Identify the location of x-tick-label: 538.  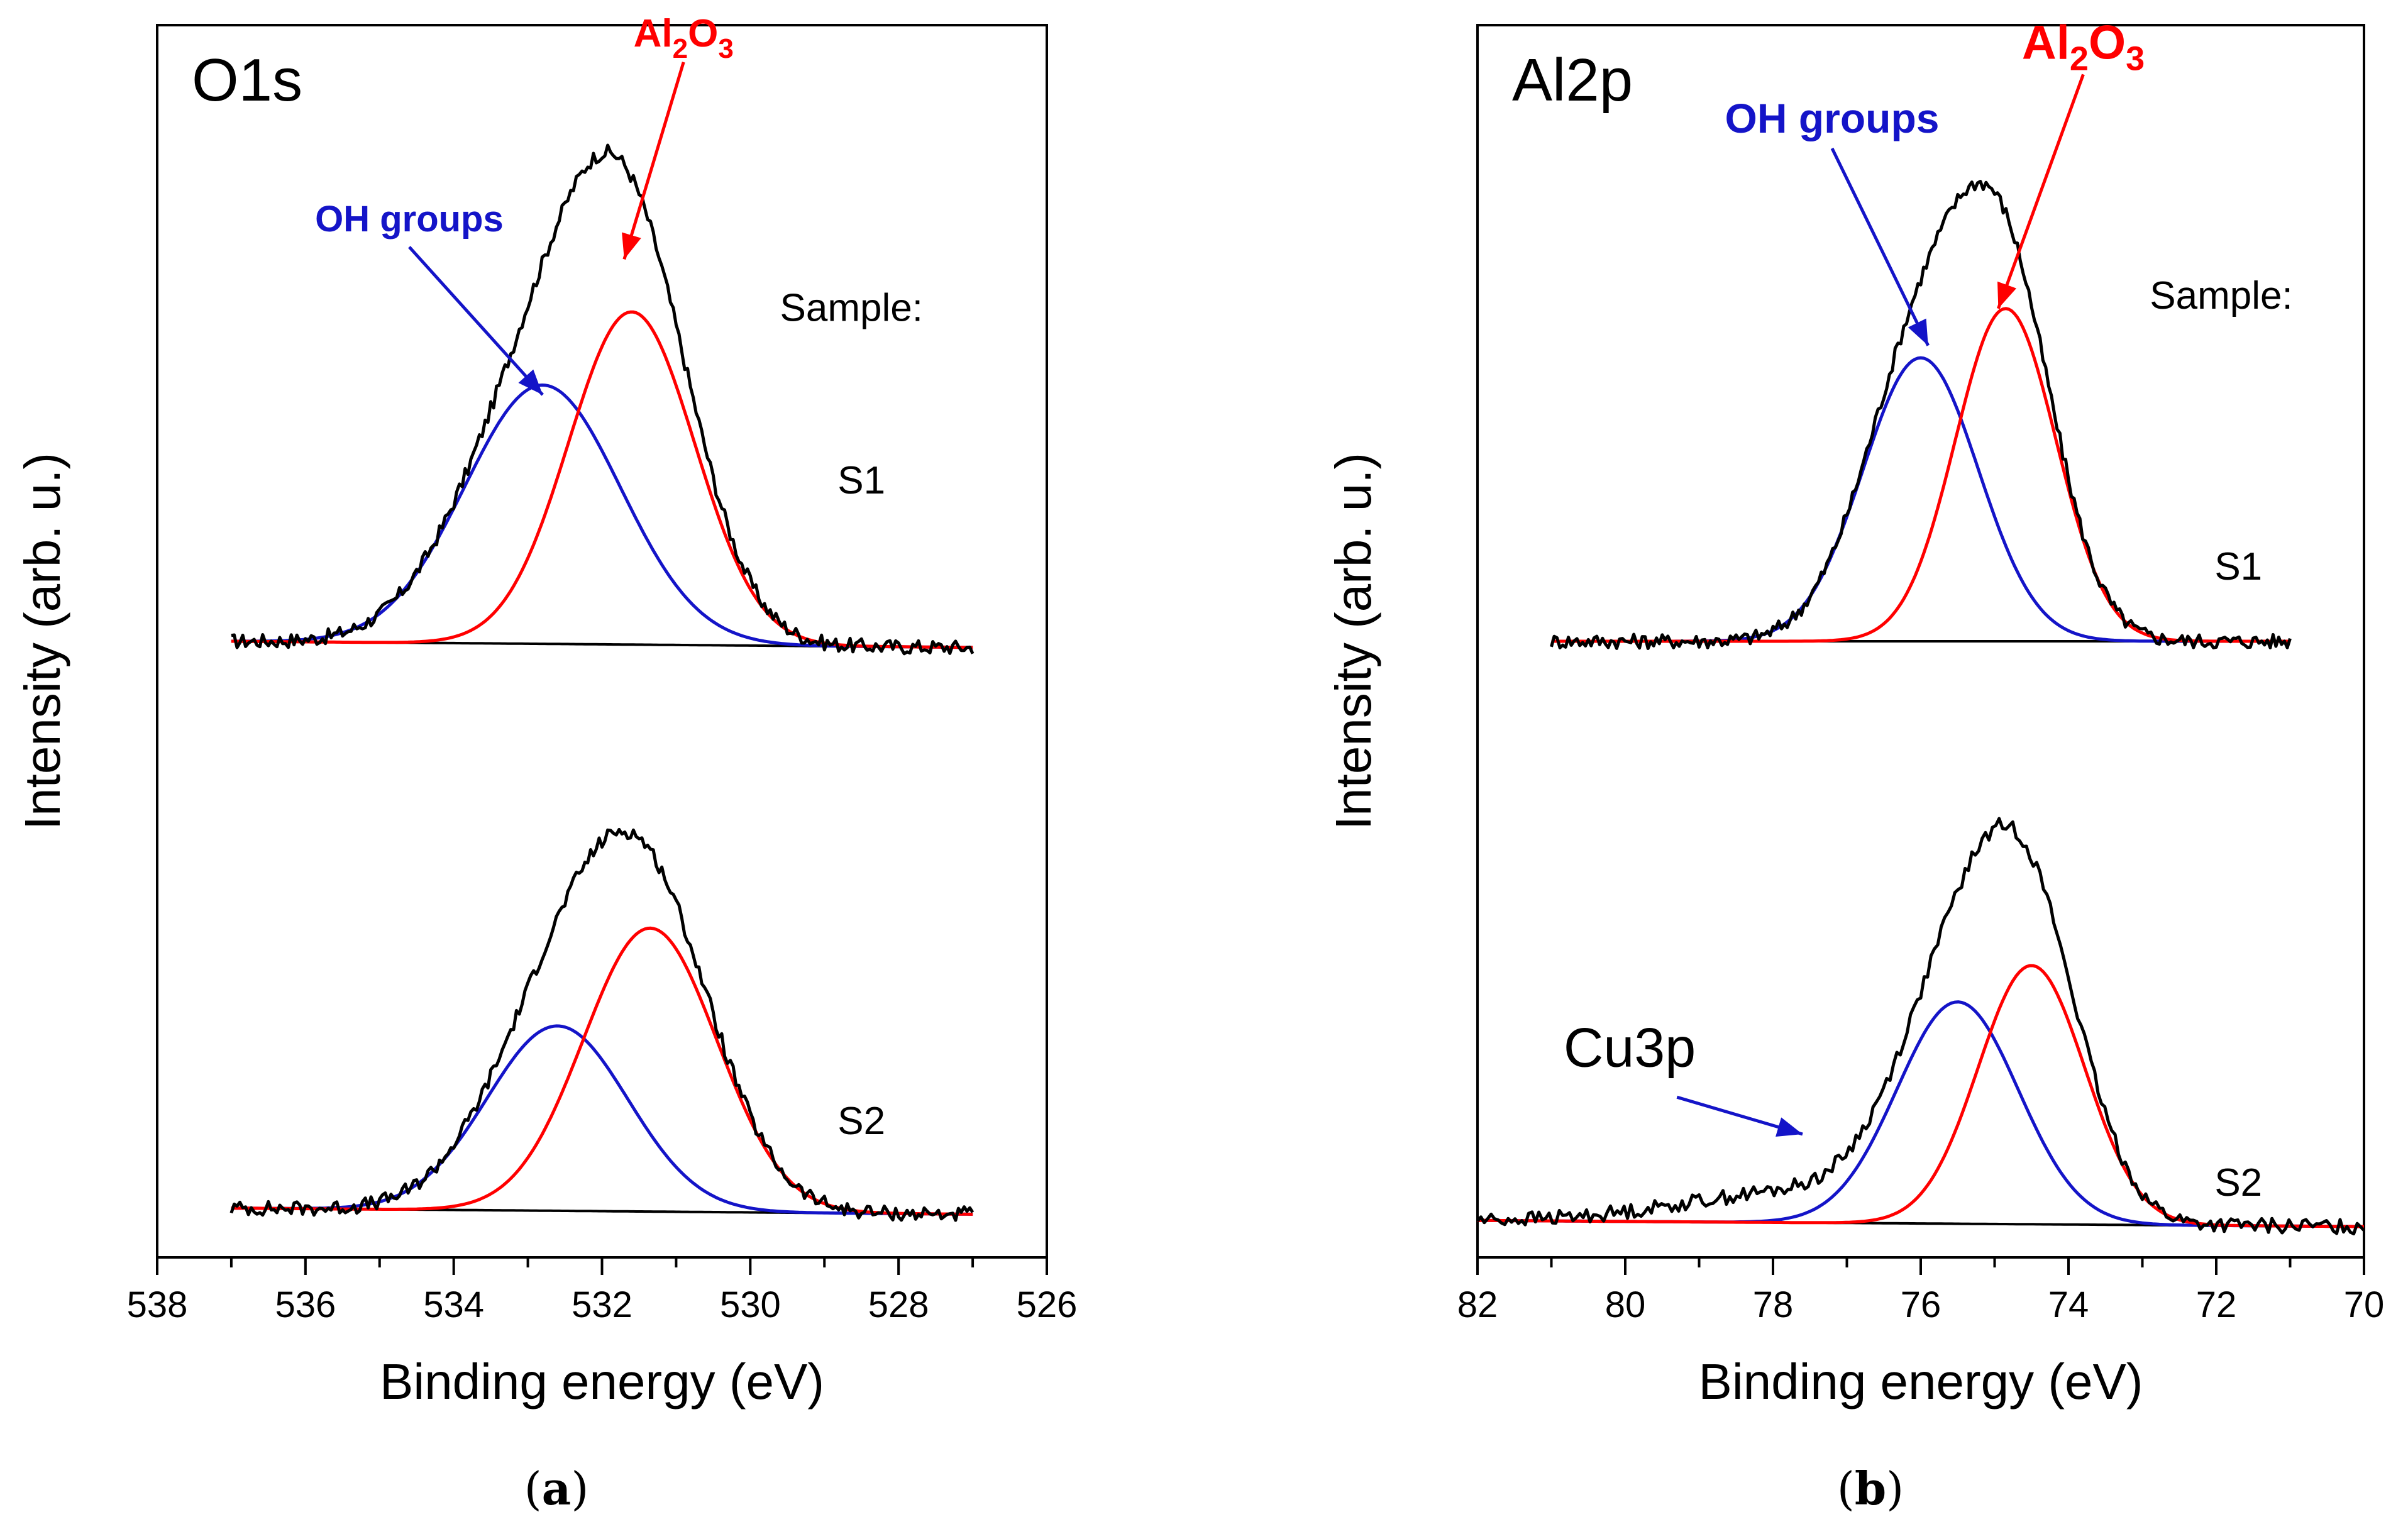
(157, 1304).